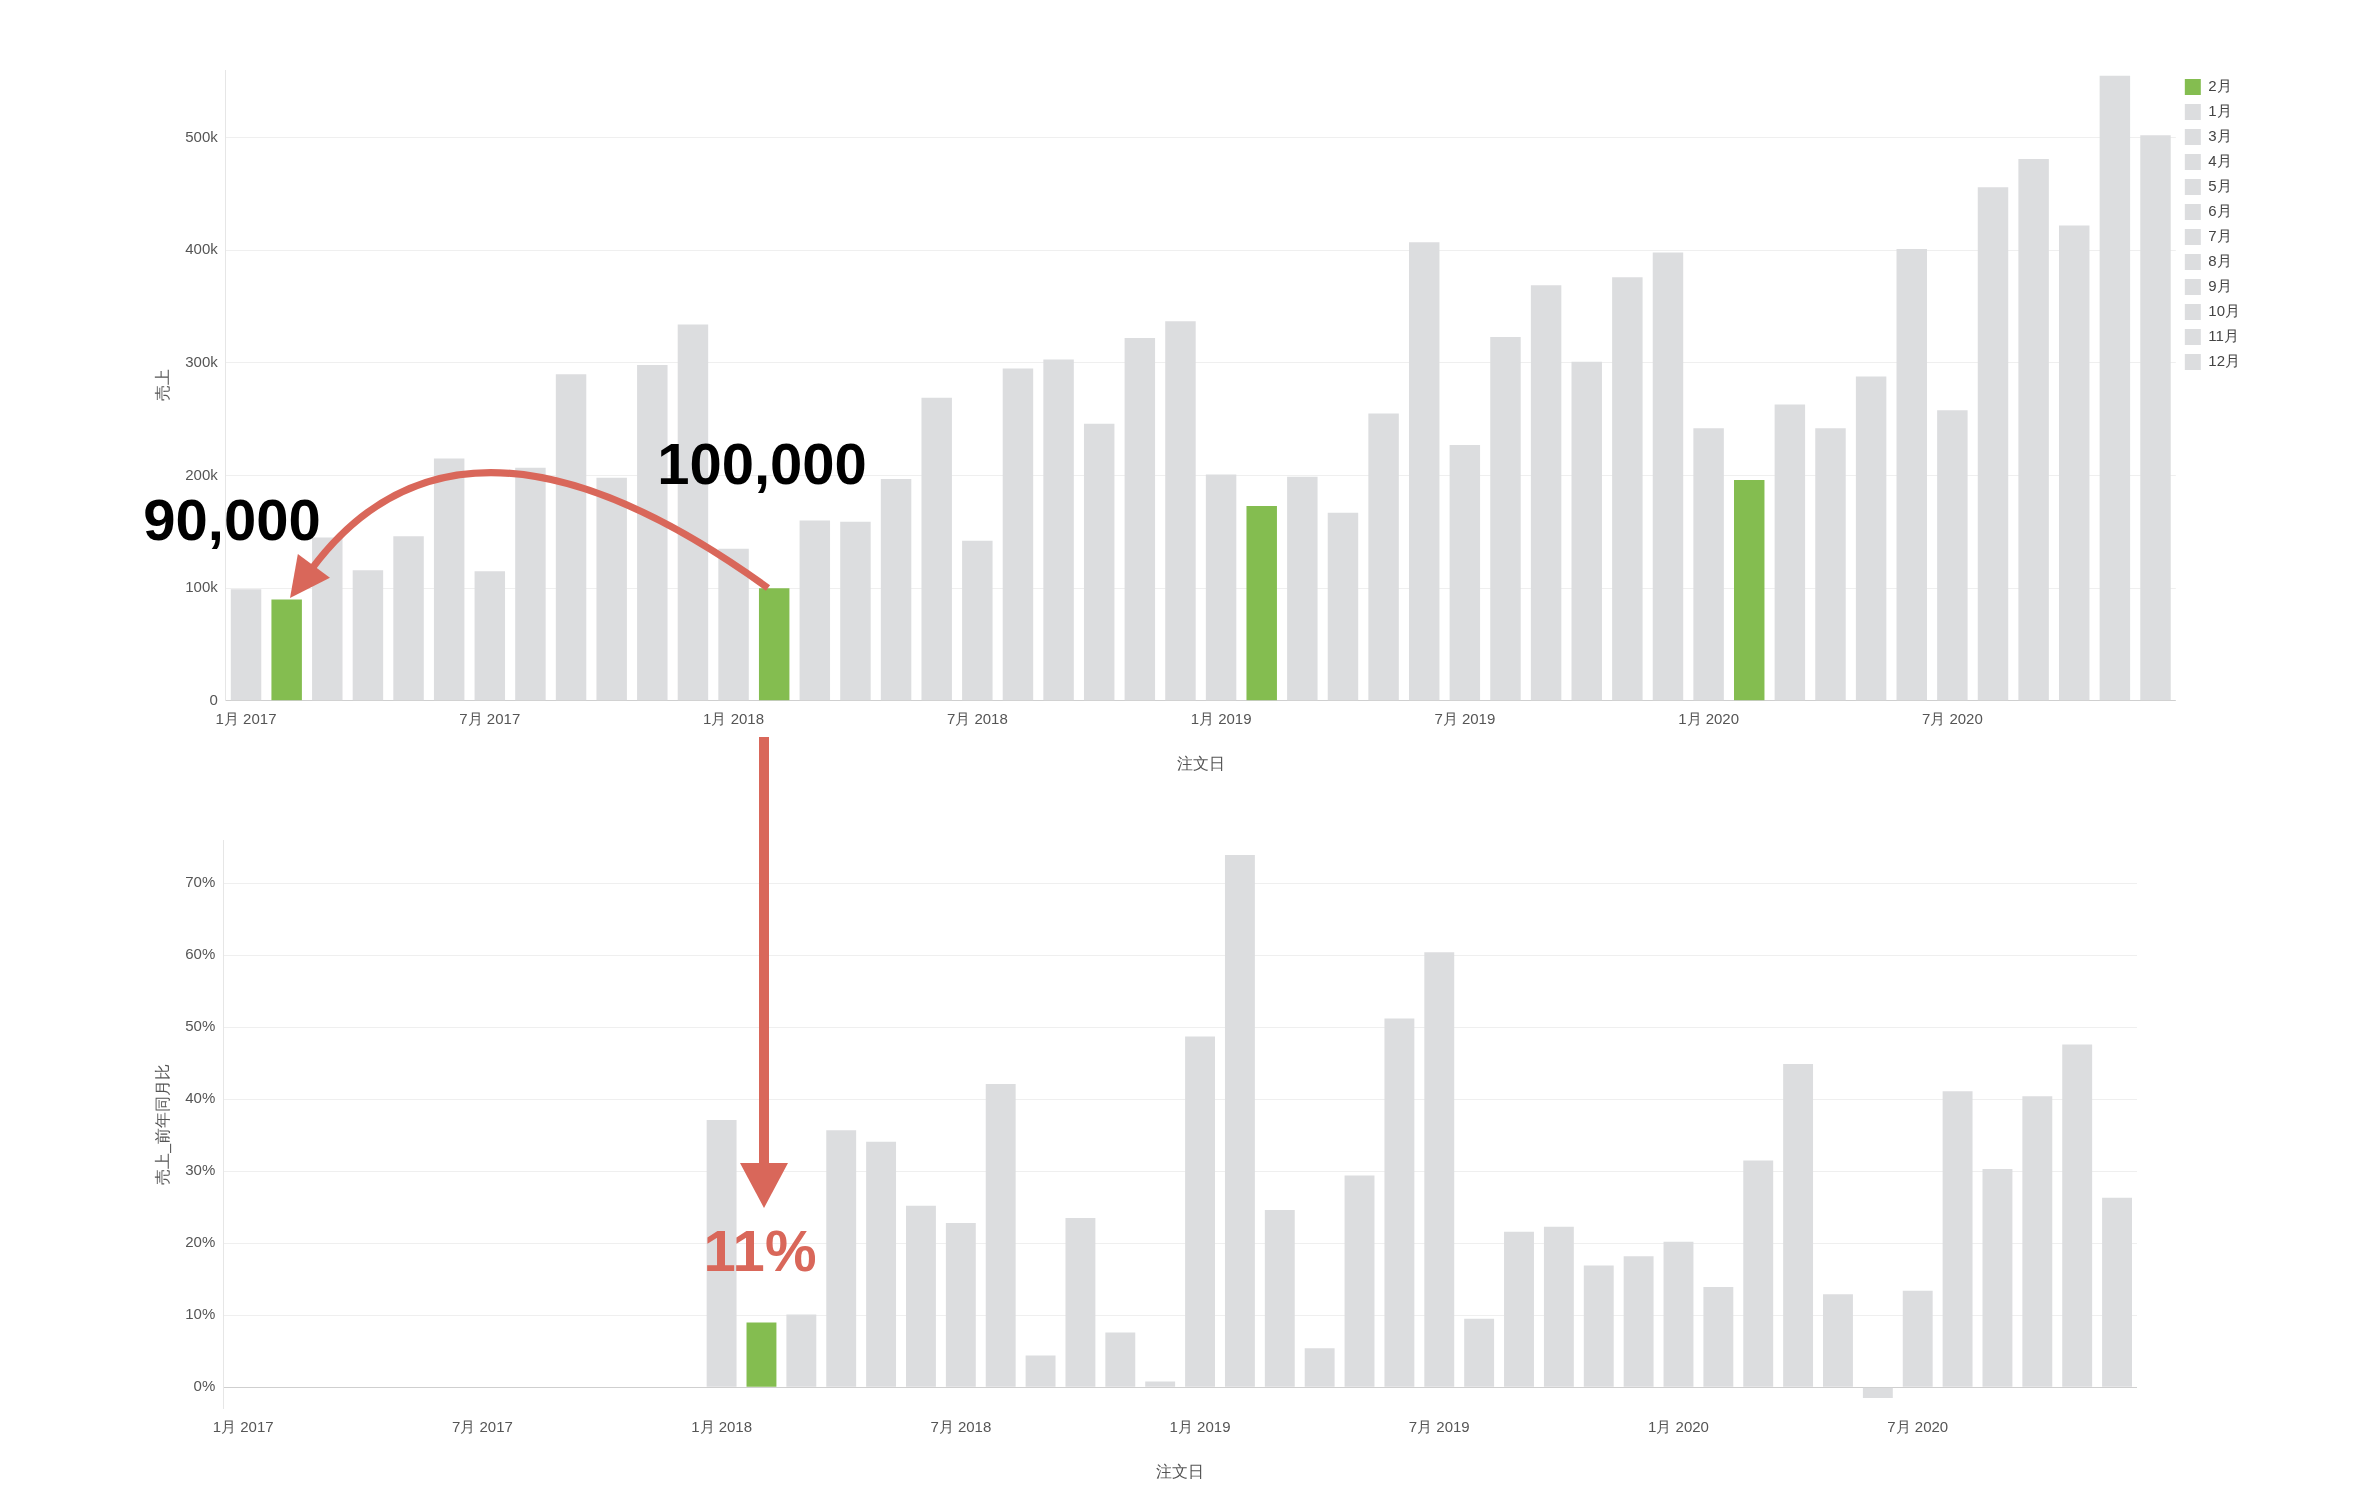 The width and height of the screenshot is (2360, 1498). What do you see at coordinates (2220, 136) in the screenshot?
I see `legend-label: 3月` at bounding box center [2220, 136].